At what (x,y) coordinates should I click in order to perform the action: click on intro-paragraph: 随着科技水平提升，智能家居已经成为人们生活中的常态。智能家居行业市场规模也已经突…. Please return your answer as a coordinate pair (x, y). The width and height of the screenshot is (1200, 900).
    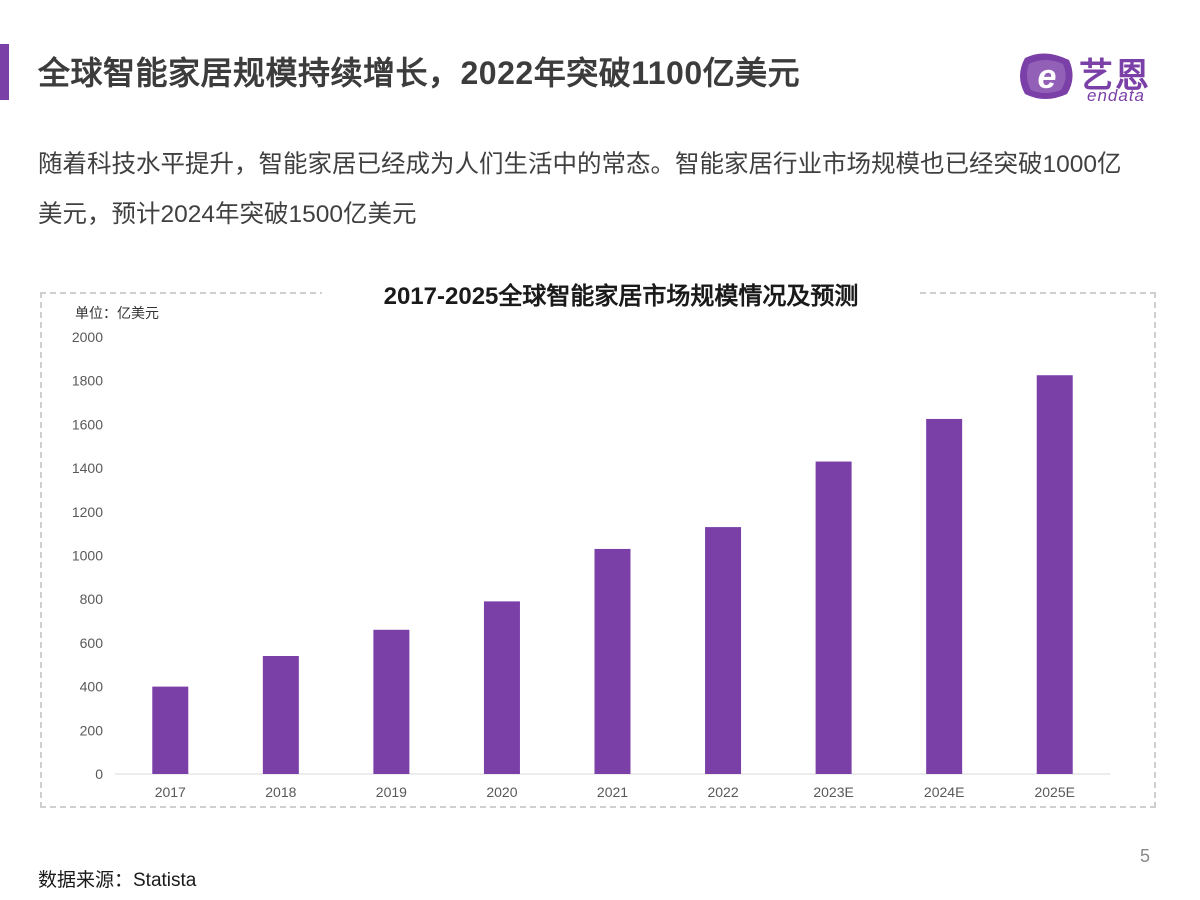
    Looking at the image, I should click on (580, 189).